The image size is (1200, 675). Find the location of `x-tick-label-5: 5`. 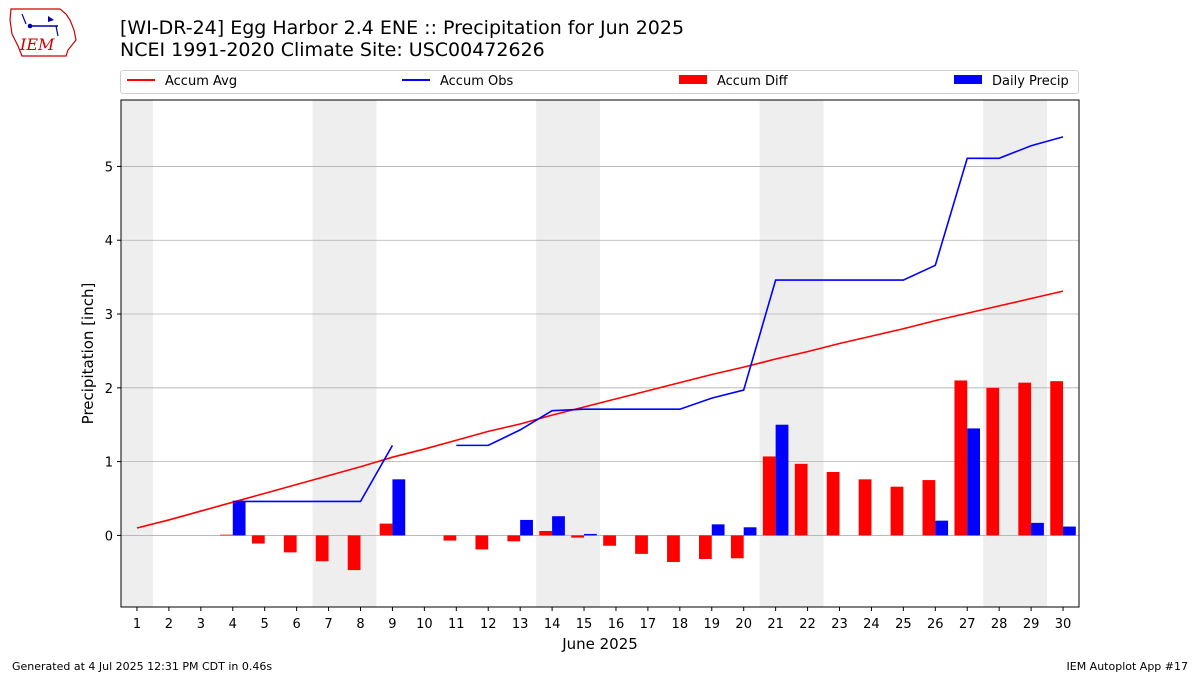

x-tick-label-5: 5 is located at coordinates (265, 624).